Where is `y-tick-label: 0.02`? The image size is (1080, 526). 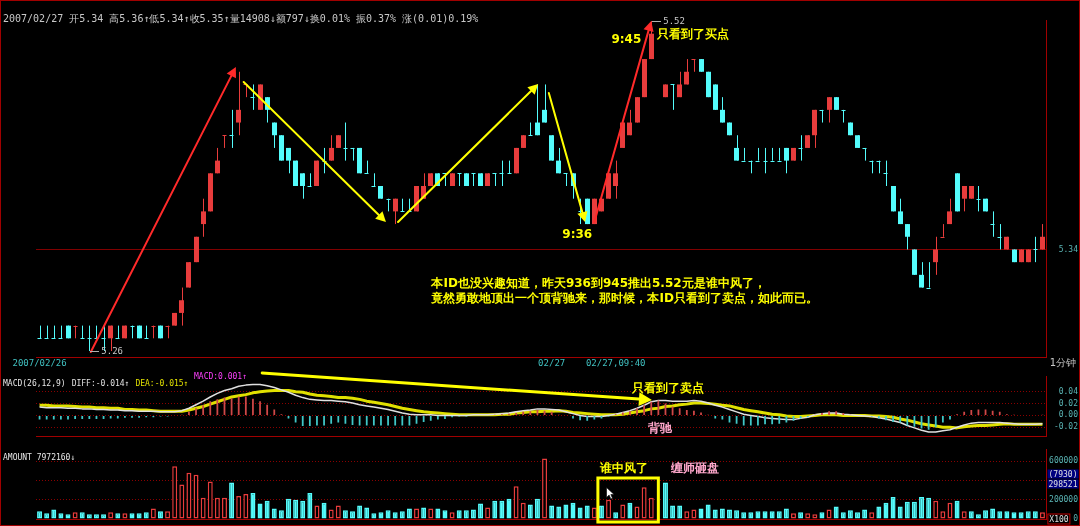 y-tick-label: 0.02 is located at coordinates (1068, 403).